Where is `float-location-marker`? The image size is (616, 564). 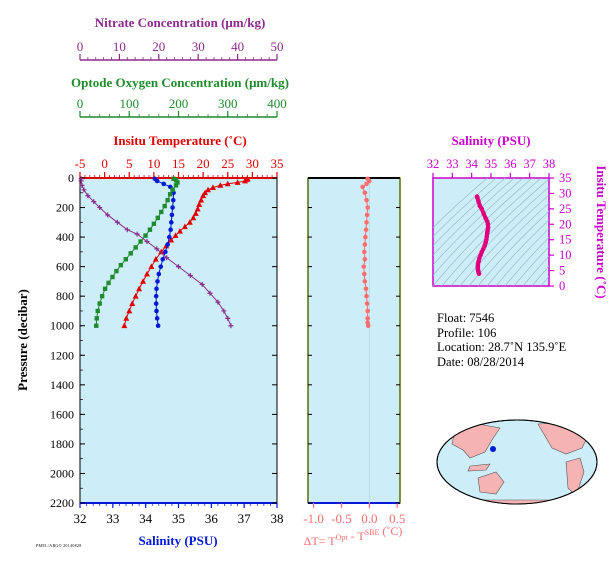
float-location-marker is located at coordinates (493, 449).